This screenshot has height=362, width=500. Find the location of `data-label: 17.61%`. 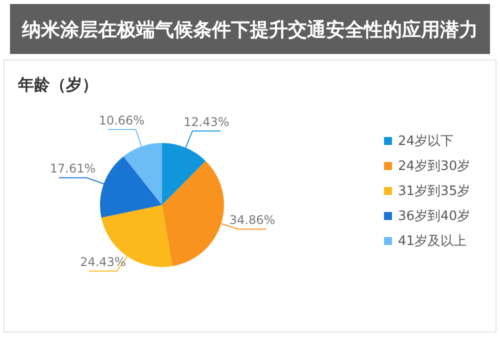

data-label: 17.61% is located at coordinates (73, 169).